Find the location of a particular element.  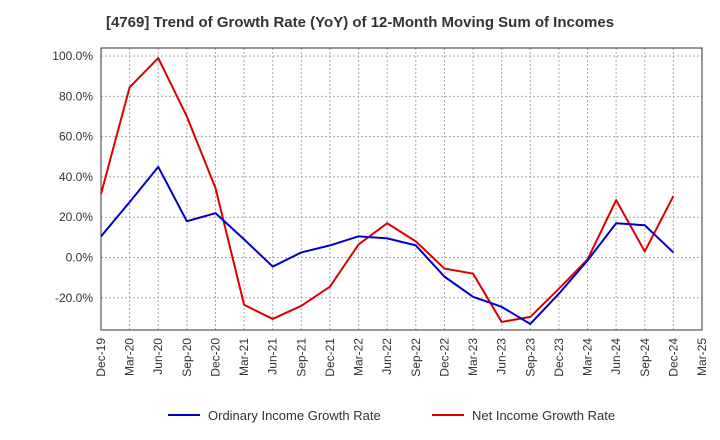

y-tick-label: 80.0% is located at coordinates (76, 96).